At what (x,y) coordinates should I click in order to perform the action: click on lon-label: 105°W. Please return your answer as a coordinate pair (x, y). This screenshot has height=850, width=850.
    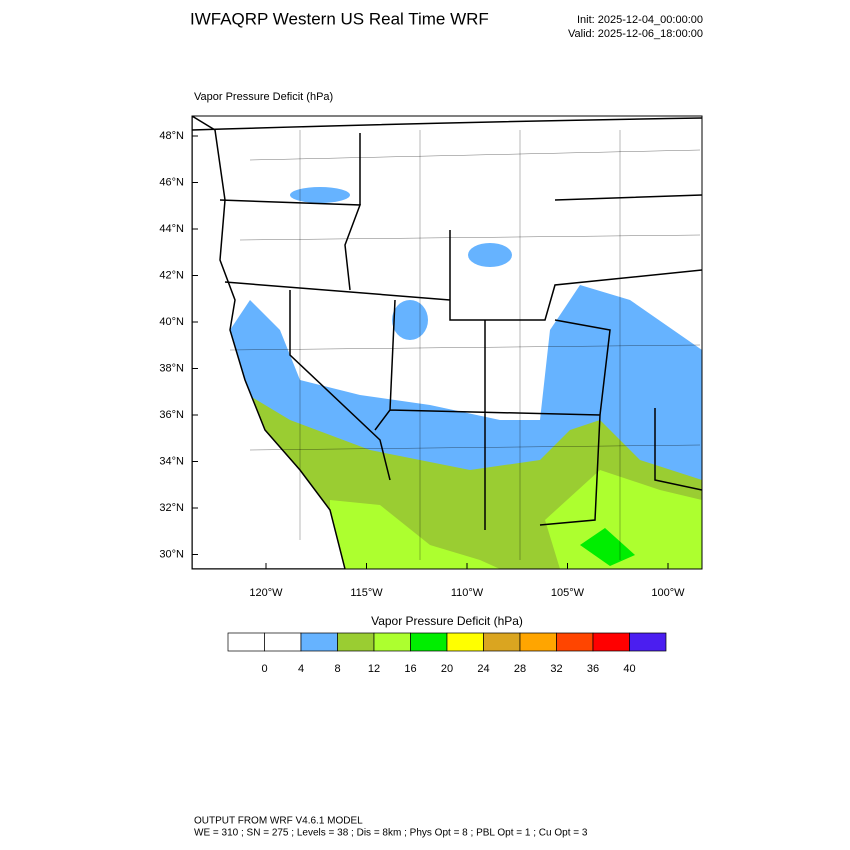
    Looking at the image, I should click on (568, 593).